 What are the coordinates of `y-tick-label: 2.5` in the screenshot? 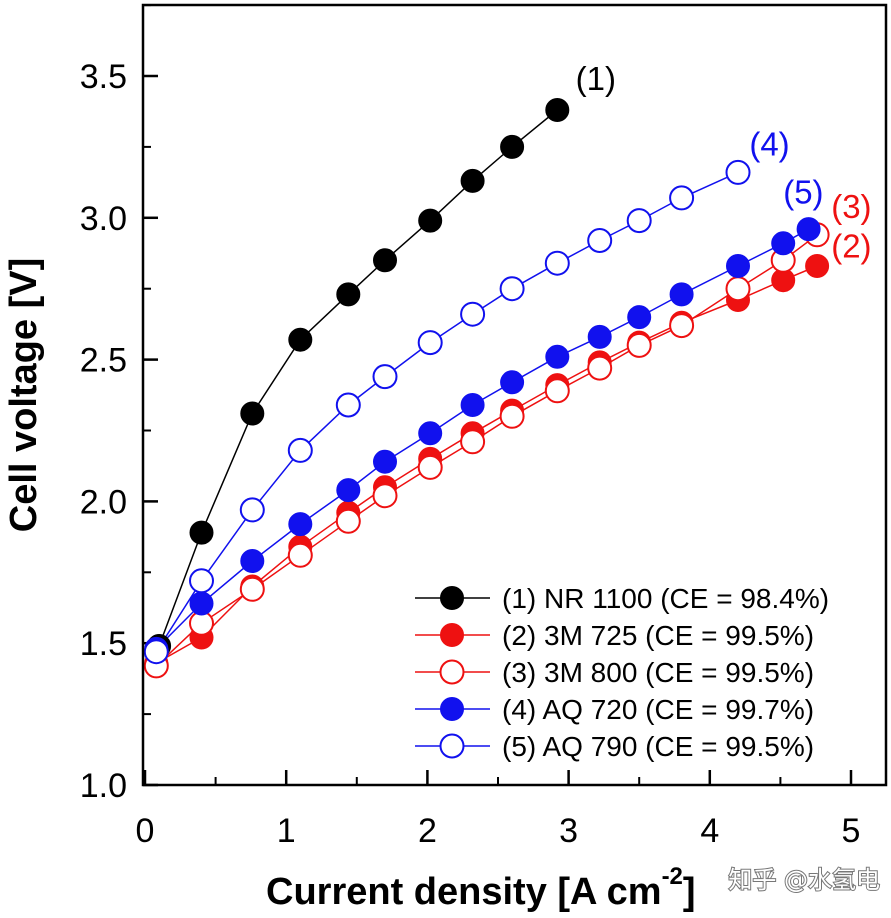 It's located at (103, 361).